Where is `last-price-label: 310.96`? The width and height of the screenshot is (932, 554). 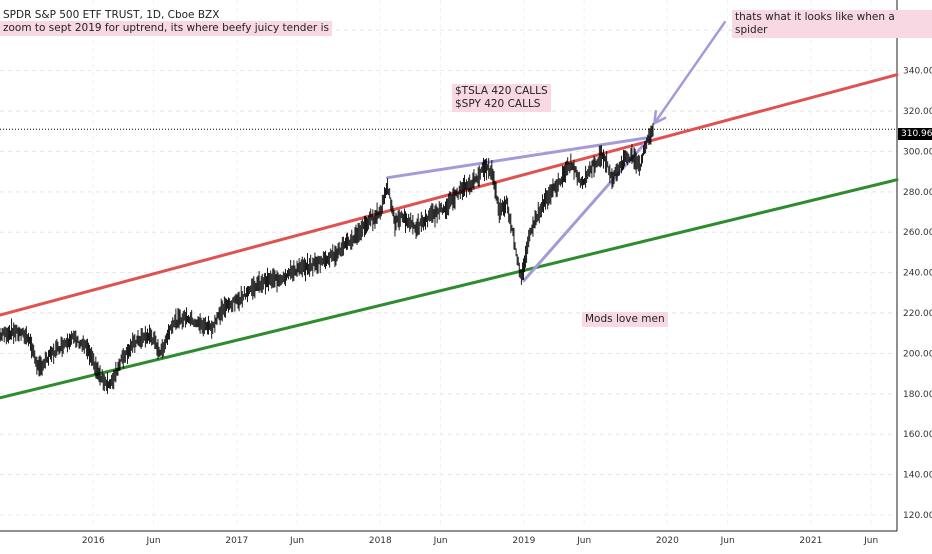
last-price-label: 310.96 is located at coordinates (915, 134).